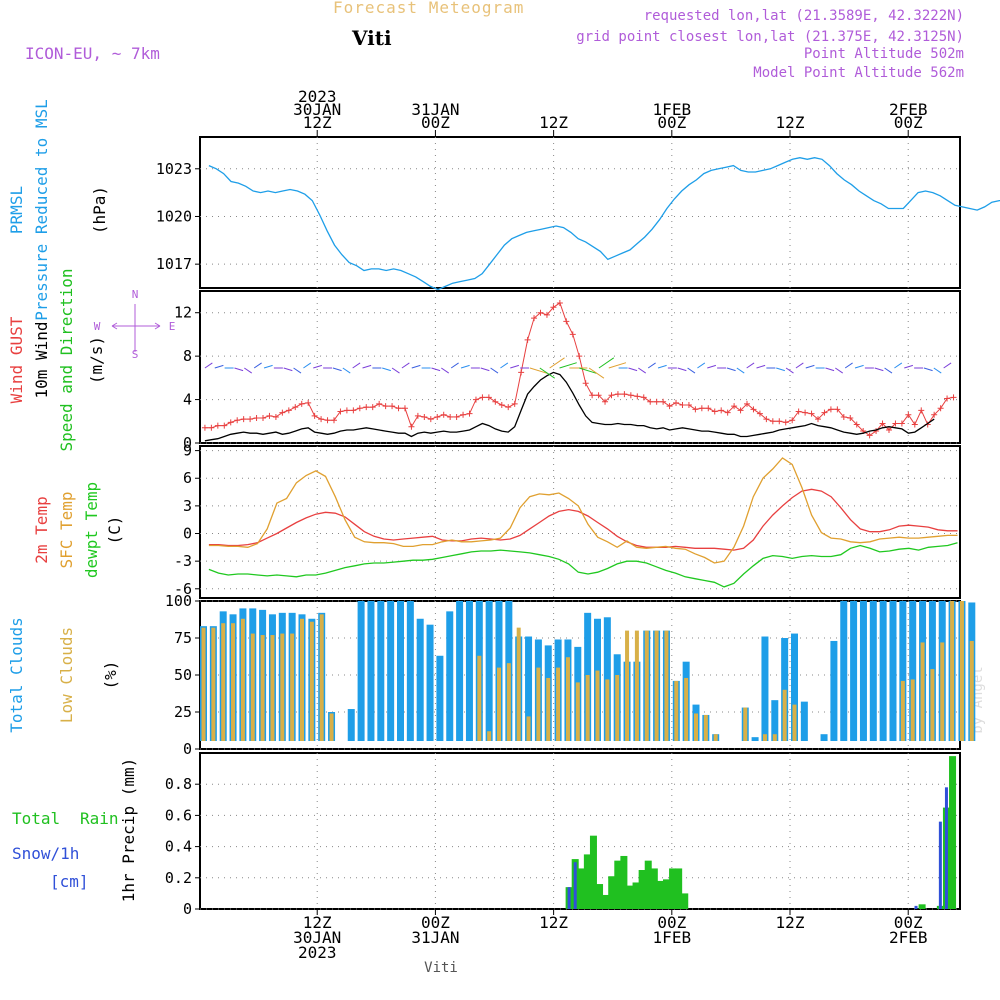 The width and height of the screenshot is (1000, 1000). Describe the element at coordinates (908, 937) in the screenshot. I see `bottom-time-label: 2FEB` at that location.